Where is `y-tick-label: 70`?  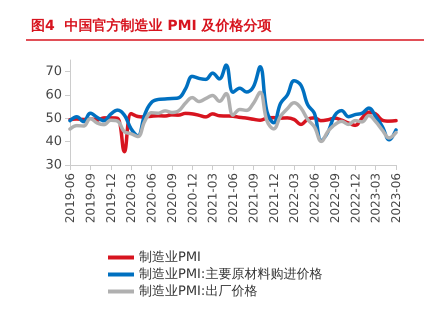
y-tick-label: 70 is located at coordinates (53, 72).